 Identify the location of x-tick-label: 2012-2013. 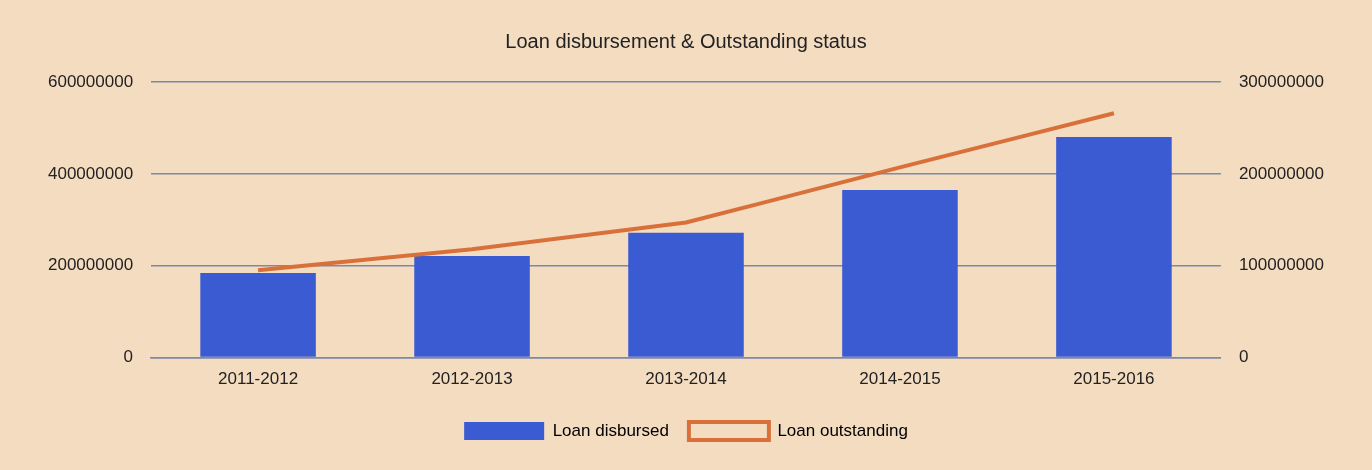
(472, 379).